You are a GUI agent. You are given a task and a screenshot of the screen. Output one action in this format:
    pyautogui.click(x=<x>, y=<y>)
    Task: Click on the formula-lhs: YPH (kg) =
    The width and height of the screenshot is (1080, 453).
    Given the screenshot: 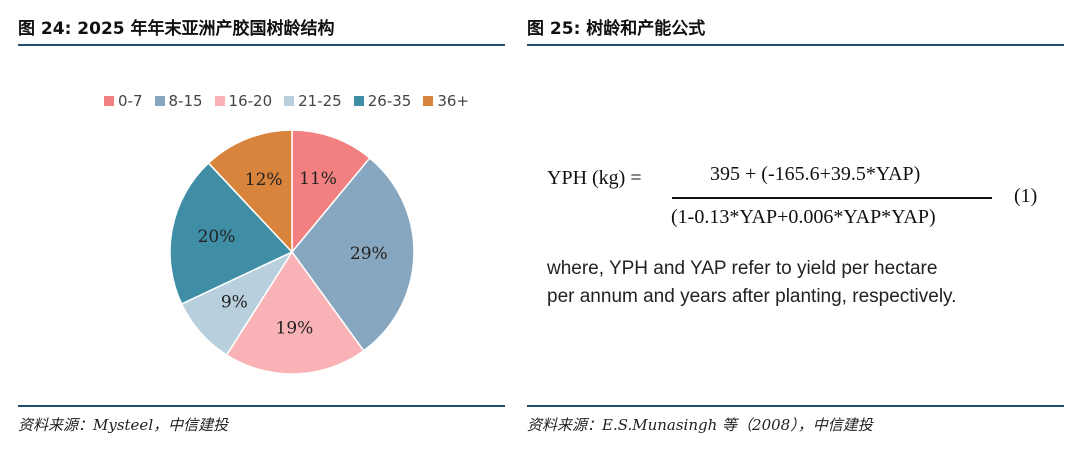 What is the action you would take?
    pyautogui.click(x=594, y=178)
    